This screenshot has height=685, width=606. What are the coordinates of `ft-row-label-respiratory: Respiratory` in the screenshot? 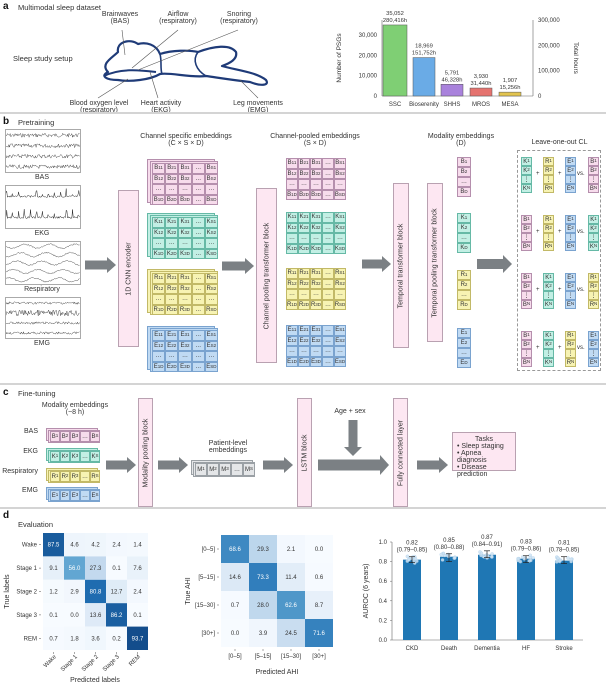 It's located at (20, 471).